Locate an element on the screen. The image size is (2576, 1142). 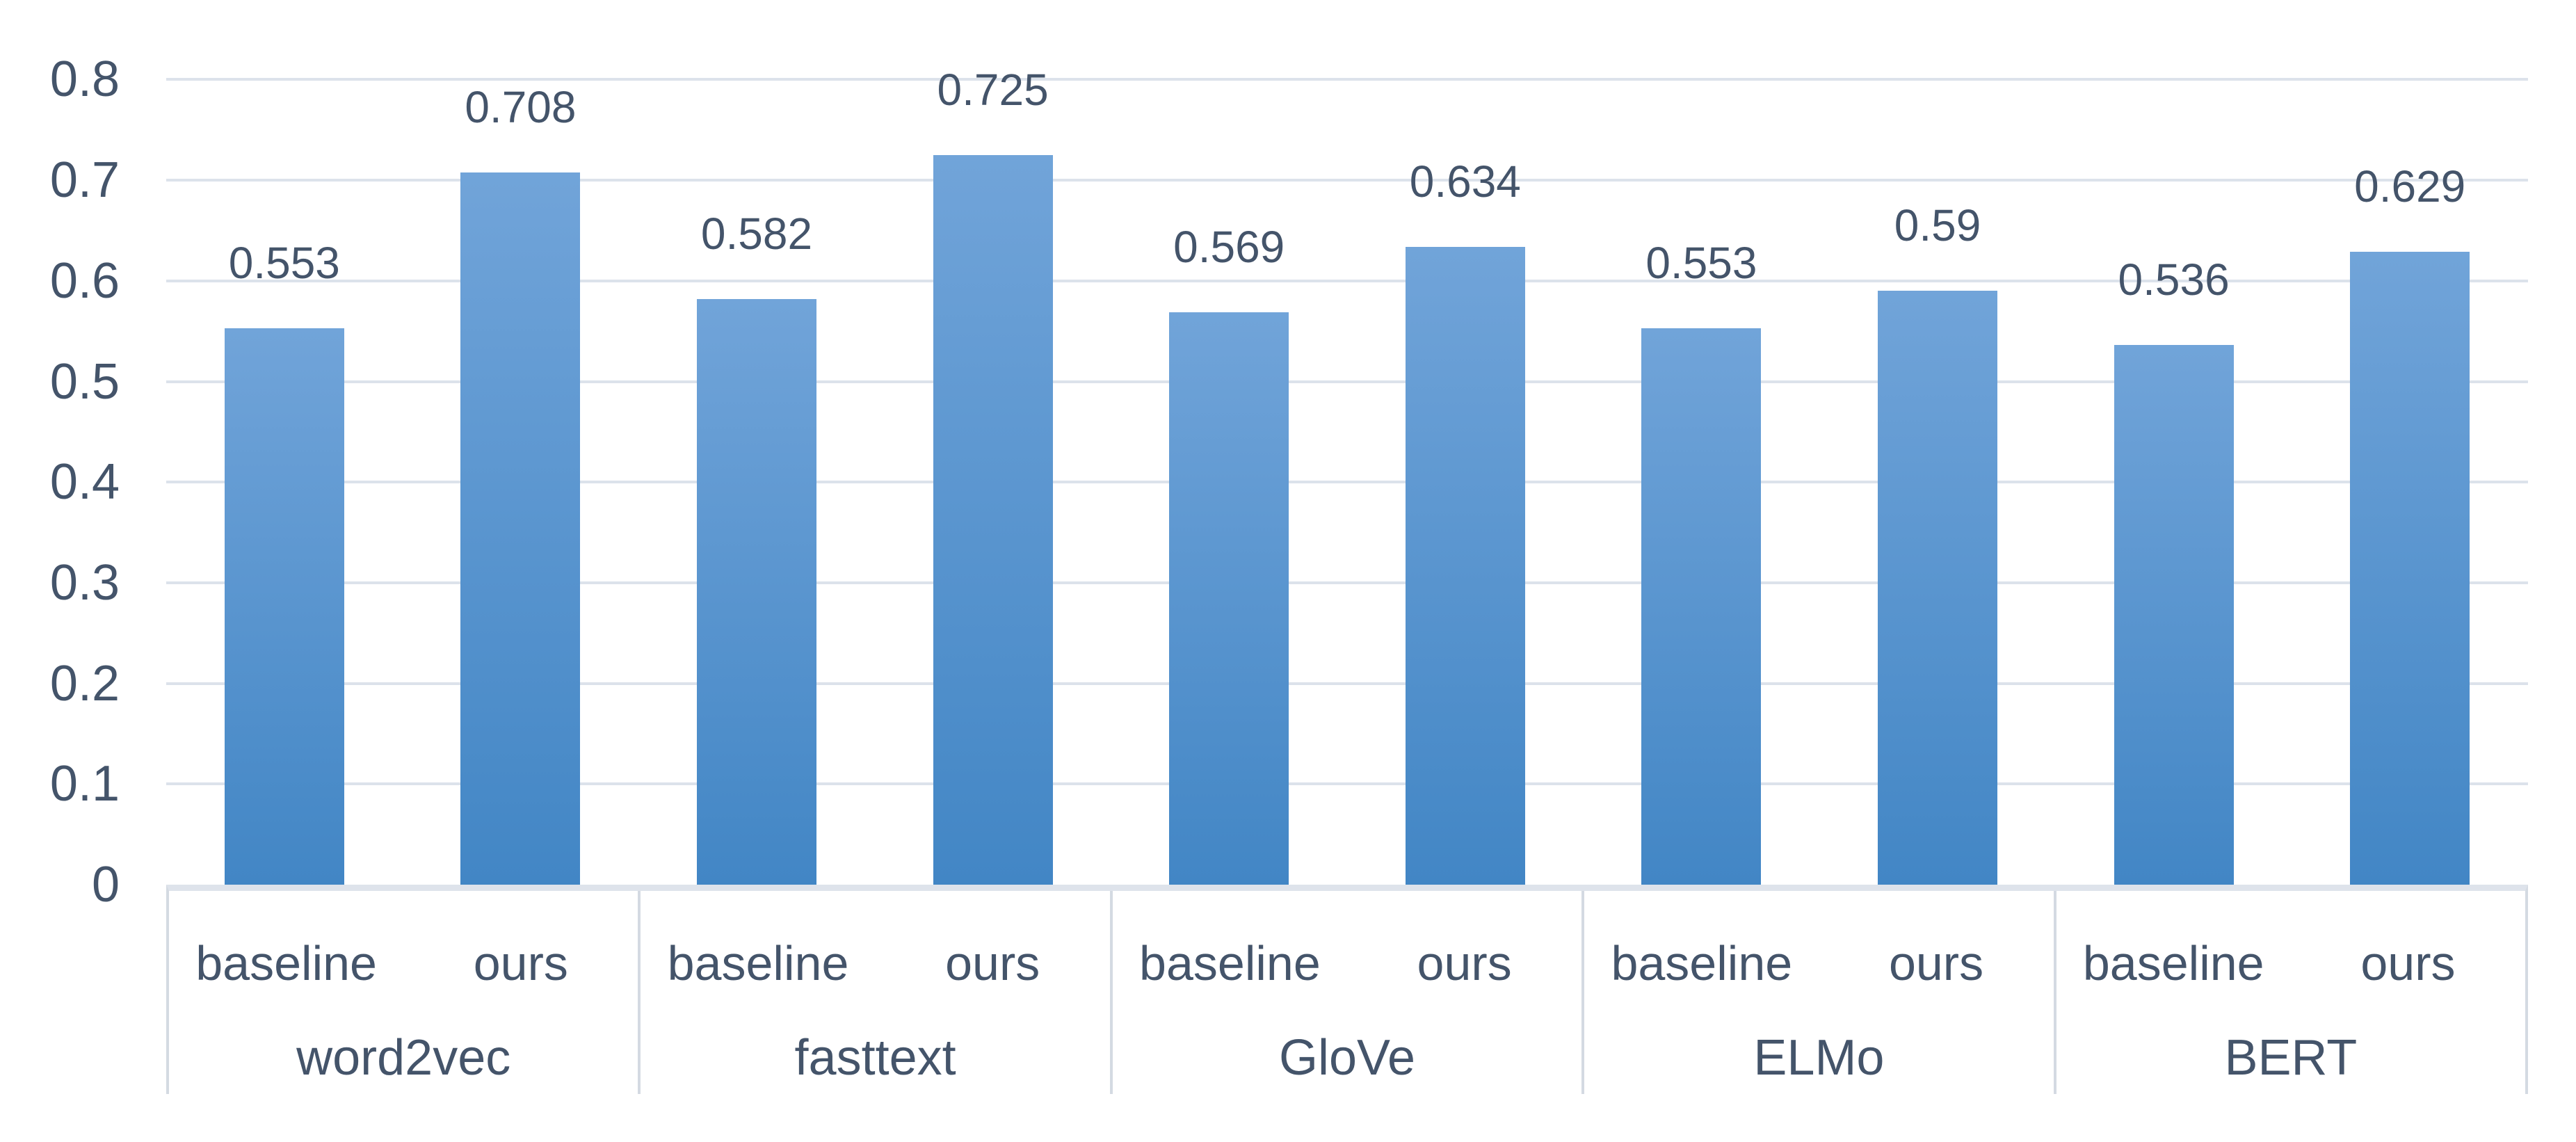
series-label-baseline-ELMo: baseline is located at coordinates (1702, 963).